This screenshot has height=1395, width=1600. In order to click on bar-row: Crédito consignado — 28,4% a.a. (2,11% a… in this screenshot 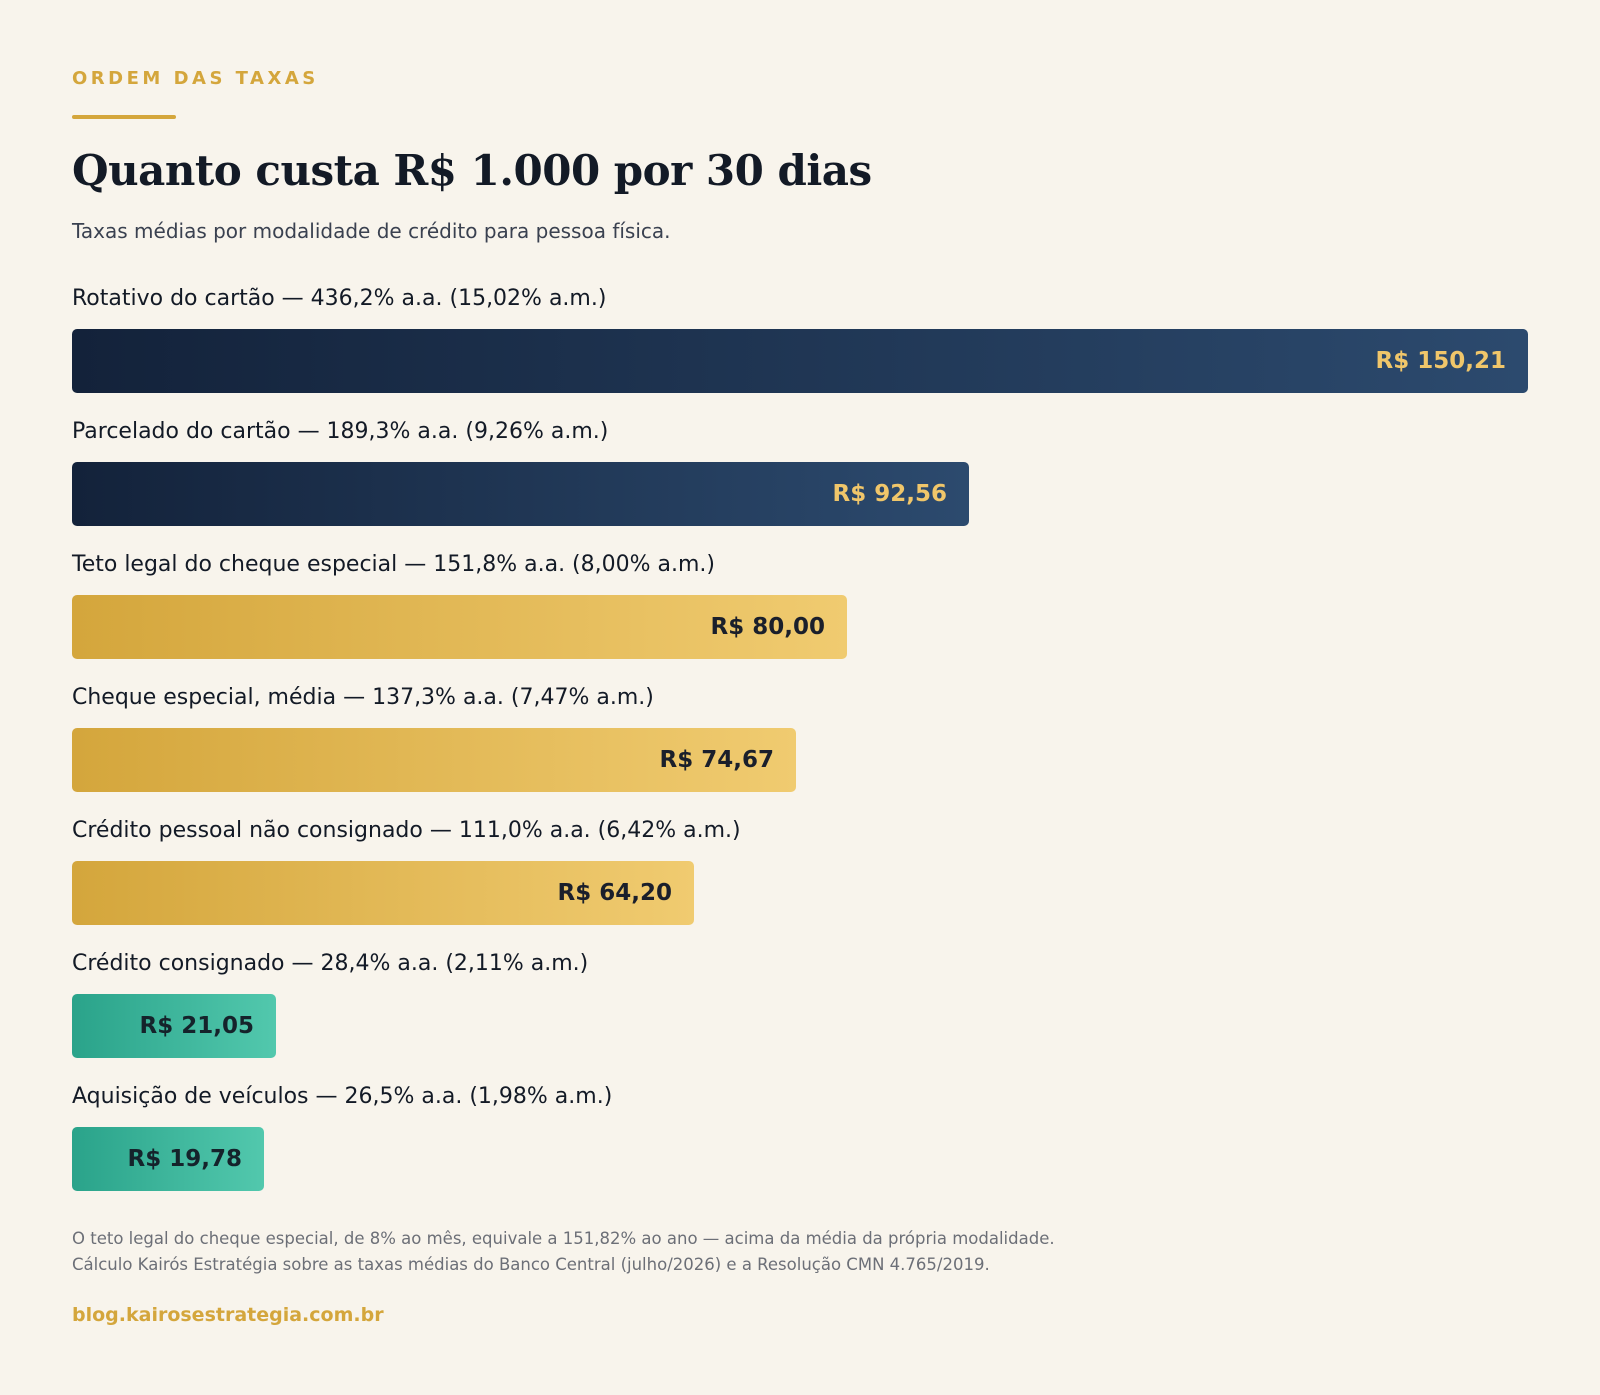, I will do `click(800, 1017)`.